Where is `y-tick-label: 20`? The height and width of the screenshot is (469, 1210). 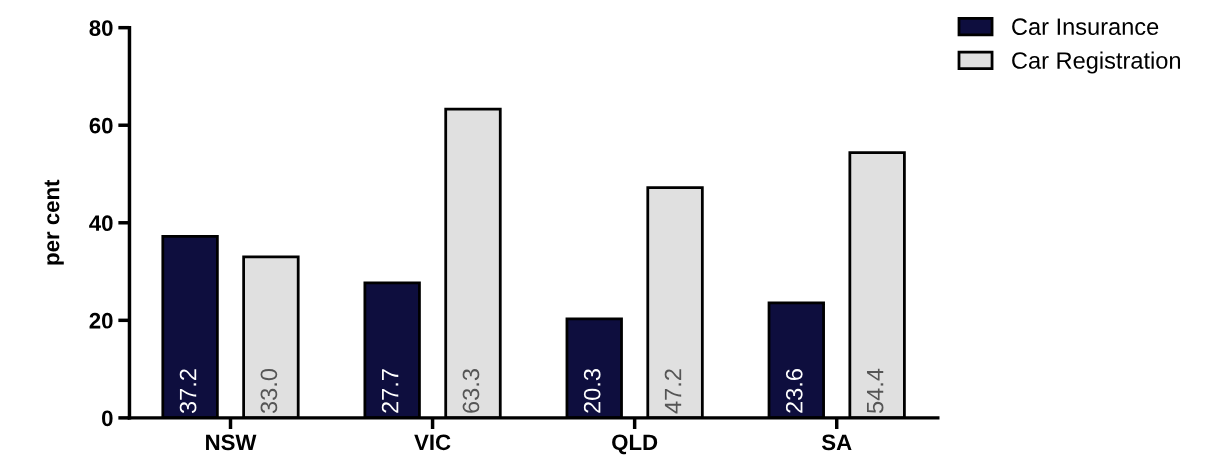
y-tick-label: 20 is located at coordinates (101, 320).